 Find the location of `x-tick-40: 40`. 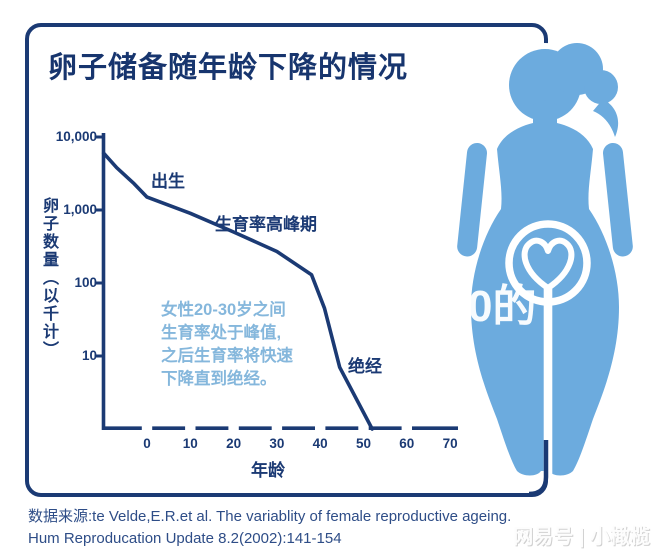

x-tick-40: 40 is located at coordinates (320, 443).